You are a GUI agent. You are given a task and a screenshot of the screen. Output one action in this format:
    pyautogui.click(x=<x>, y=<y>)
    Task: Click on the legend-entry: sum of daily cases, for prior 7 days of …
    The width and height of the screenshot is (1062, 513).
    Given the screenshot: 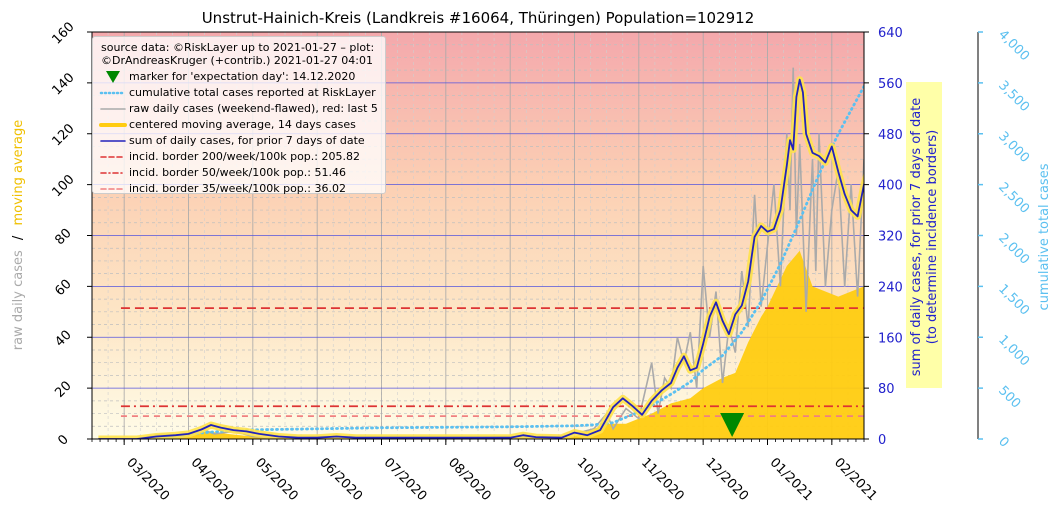 What is the action you would take?
    pyautogui.click(x=238, y=141)
    